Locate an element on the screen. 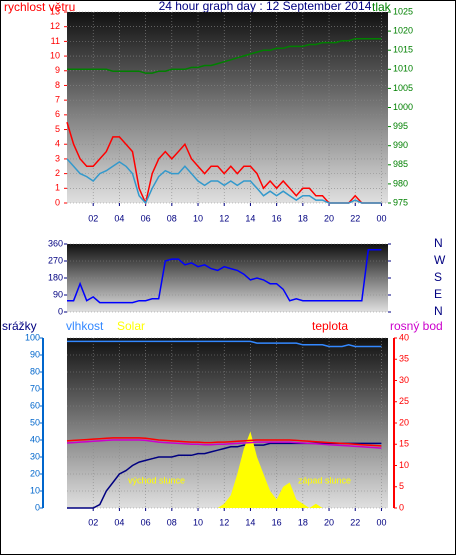 This screenshot has height=555, width=456. y-tick-label: 50 is located at coordinates (35, 422).